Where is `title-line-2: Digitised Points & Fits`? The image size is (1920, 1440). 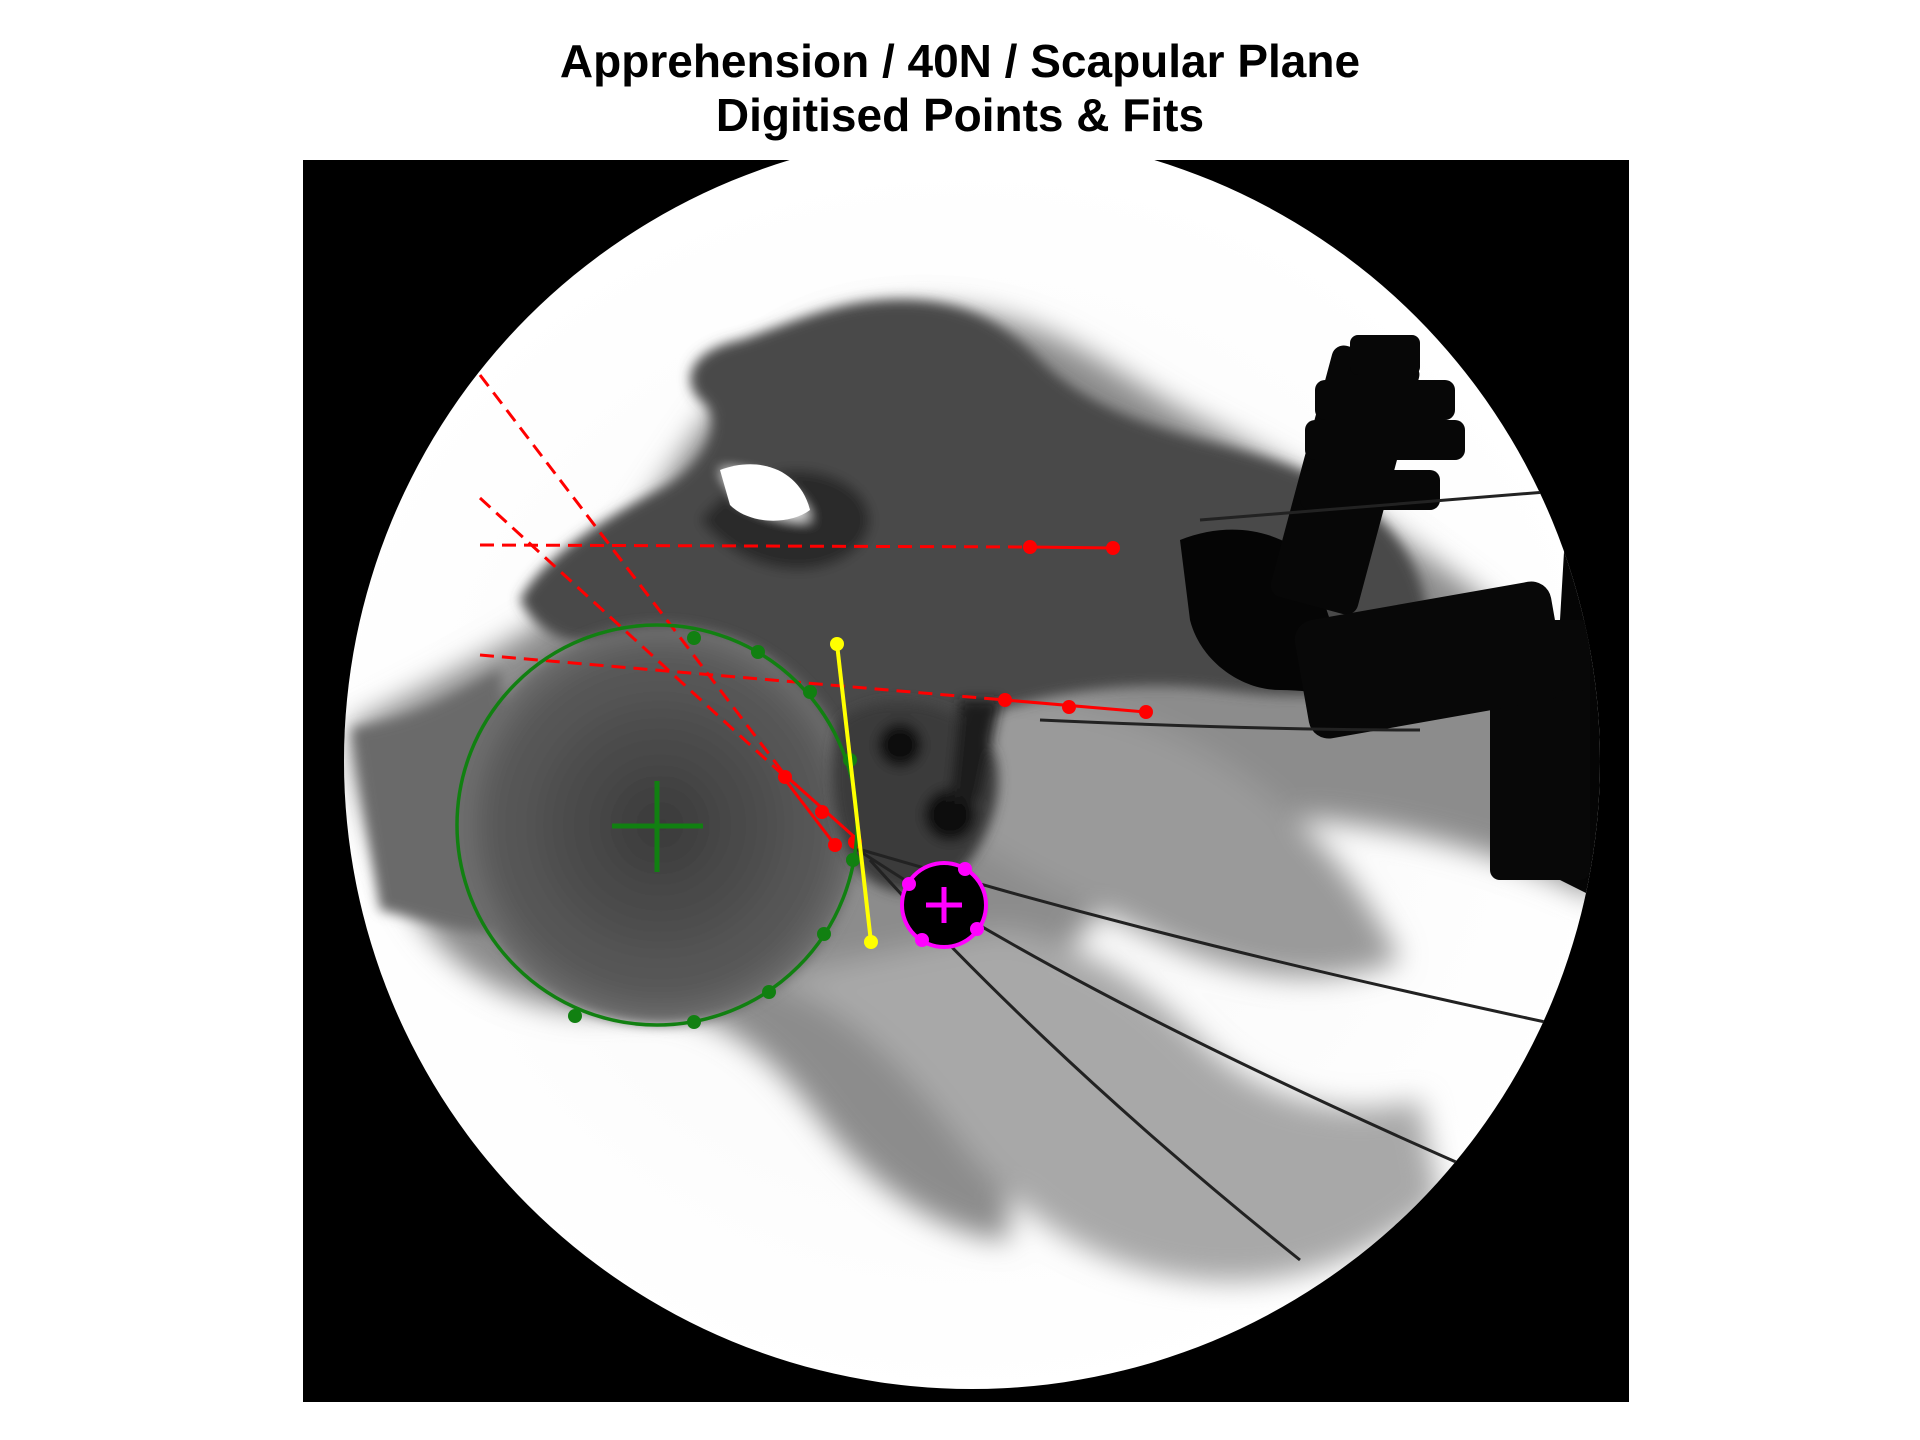 title-line-2: Digitised Points & Fits is located at coordinates (960, 115).